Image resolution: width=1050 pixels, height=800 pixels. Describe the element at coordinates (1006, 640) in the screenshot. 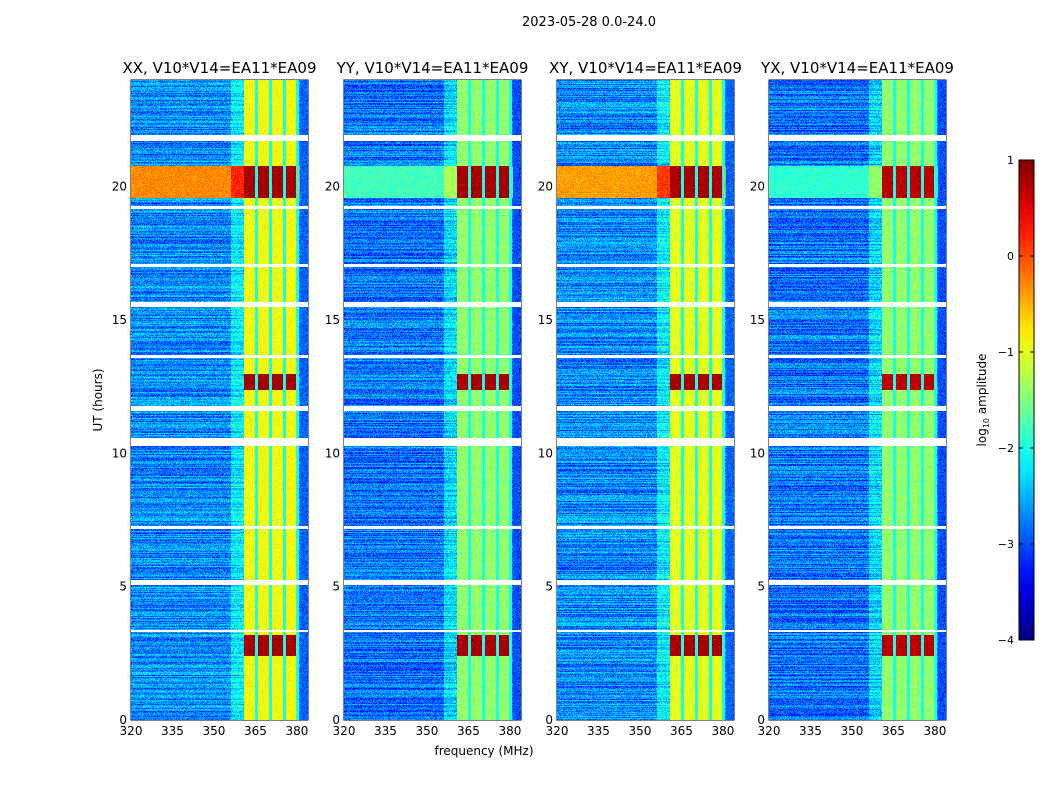

I see `colorbar-tick-label: −4` at that location.